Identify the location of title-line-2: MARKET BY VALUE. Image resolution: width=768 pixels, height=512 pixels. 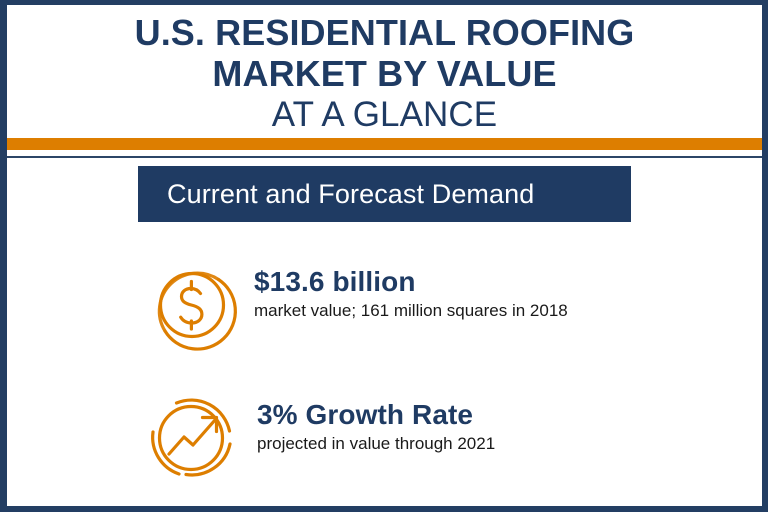
(384, 73).